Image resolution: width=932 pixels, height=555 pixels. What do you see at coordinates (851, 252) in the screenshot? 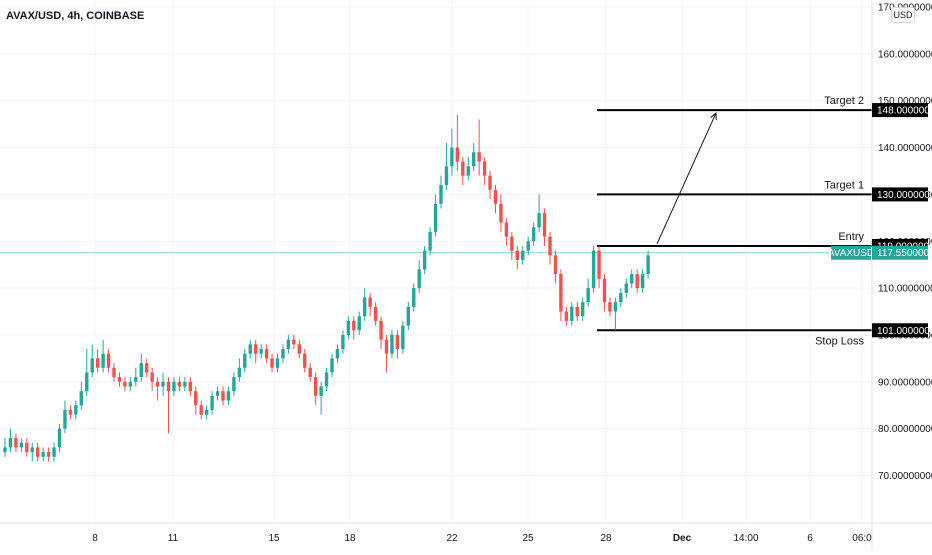
I see `current-symbol-badge` at bounding box center [851, 252].